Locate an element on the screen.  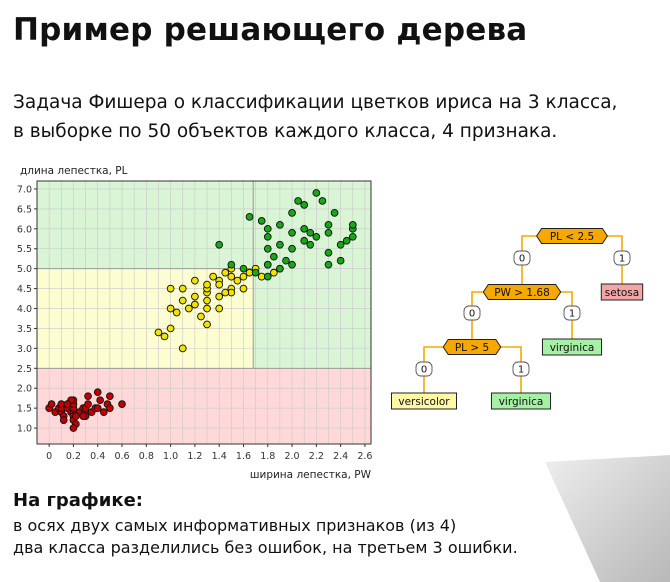
x-tick-label: 0 is located at coordinates (49, 456).